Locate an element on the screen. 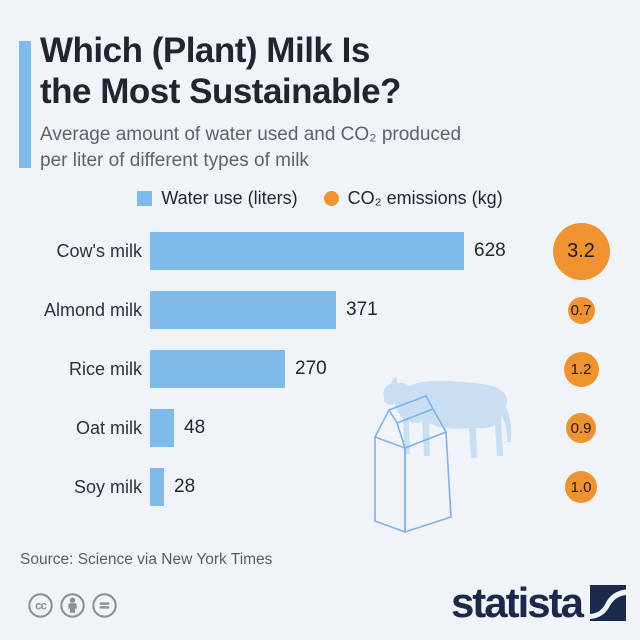 The image size is (640, 640). cow-silhouette-icon is located at coordinates (447, 417).